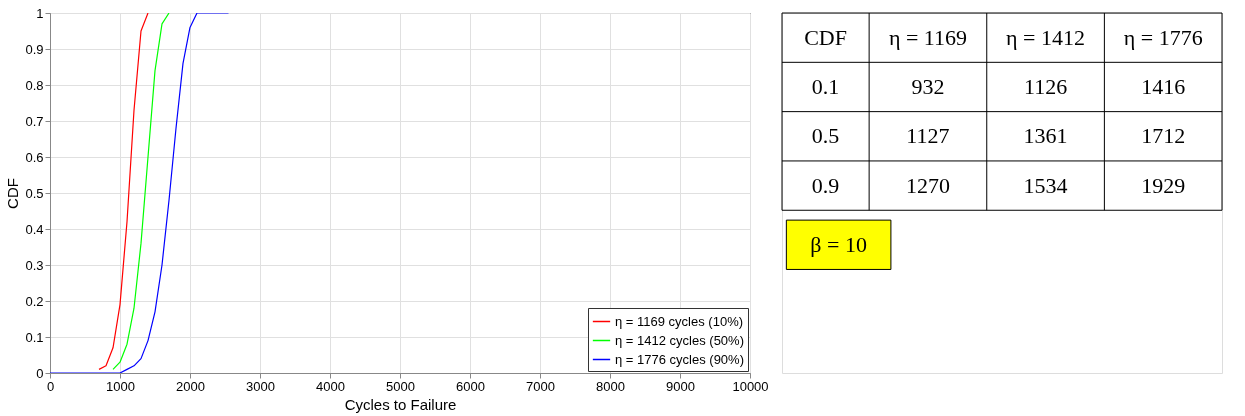  I want to click on text: 0.5, so click(825, 136).